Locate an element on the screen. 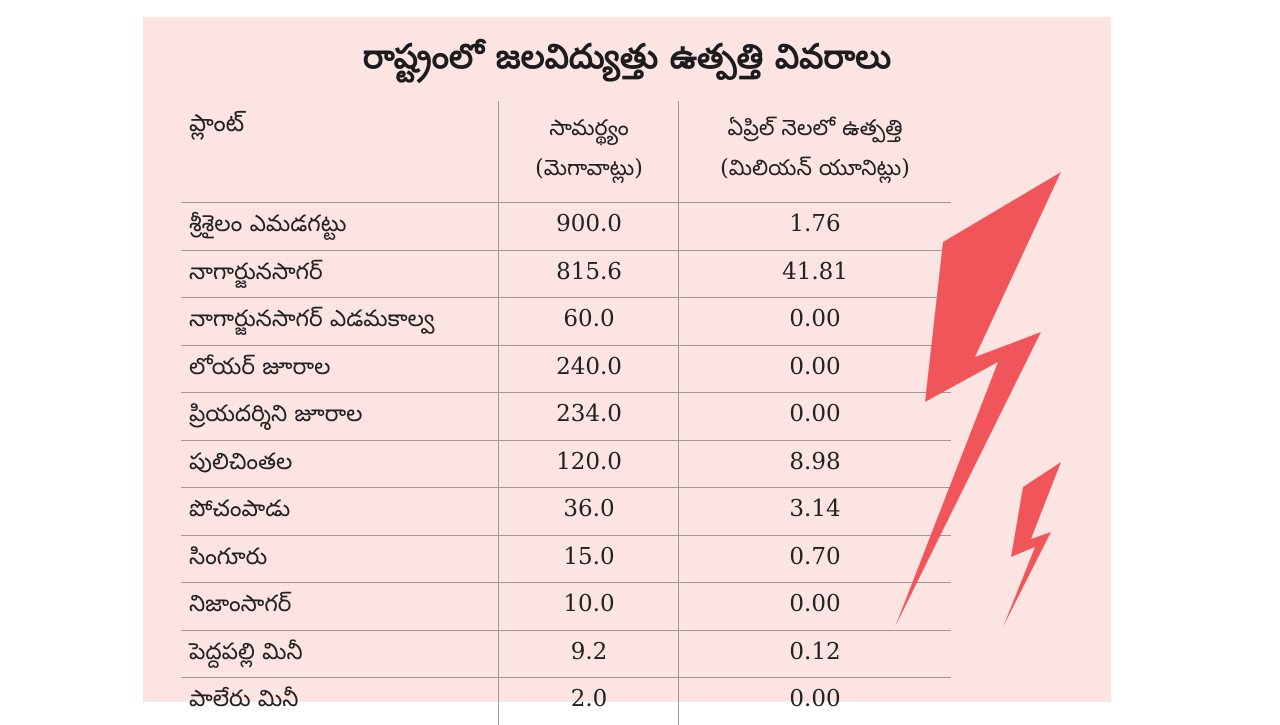  table-row: పోచంపాడు 36.0 3.14 is located at coordinates (566, 512).